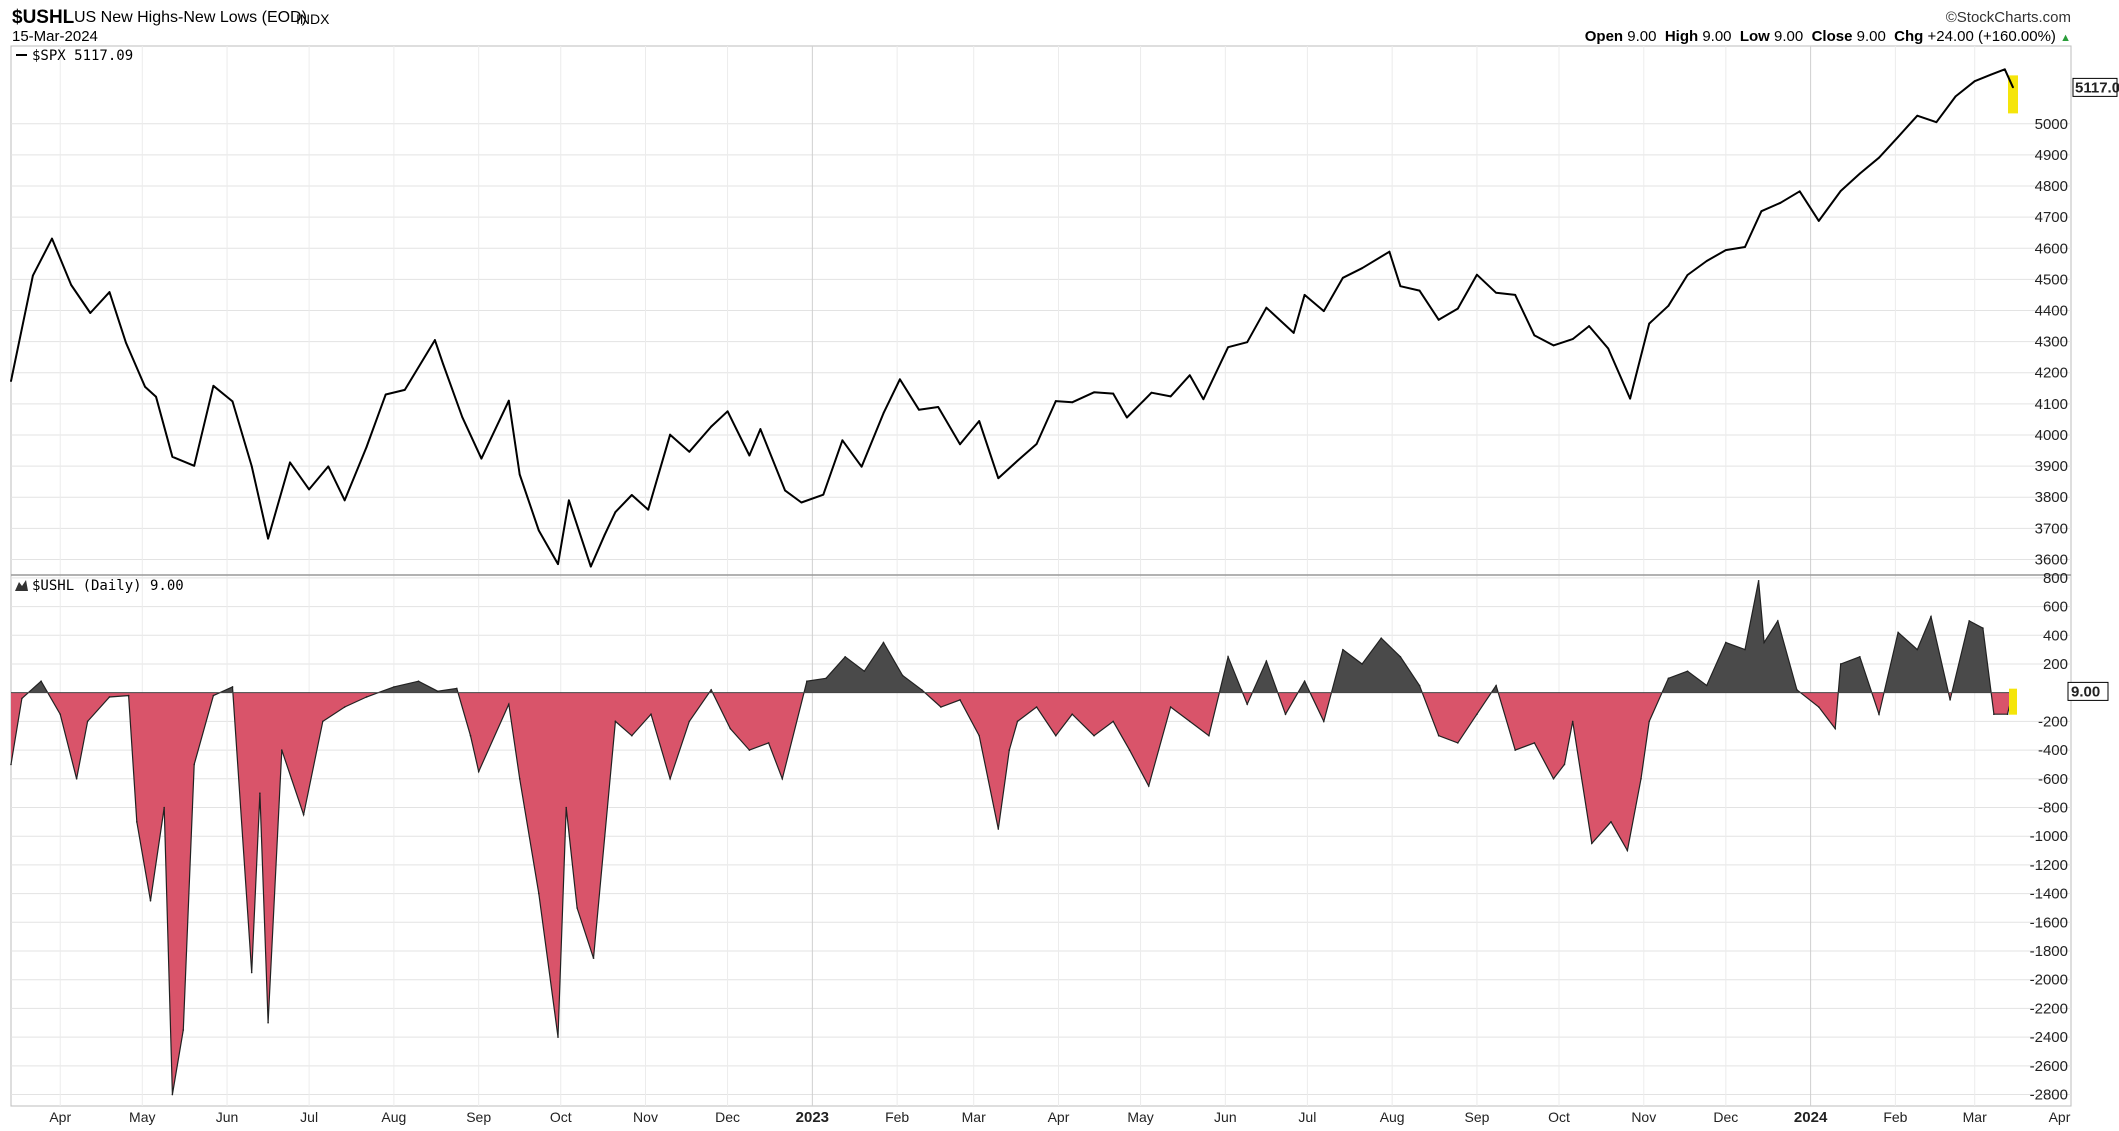  What do you see at coordinates (1832, 36) in the screenshot?
I see `close-label: Close` at bounding box center [1832, 36].